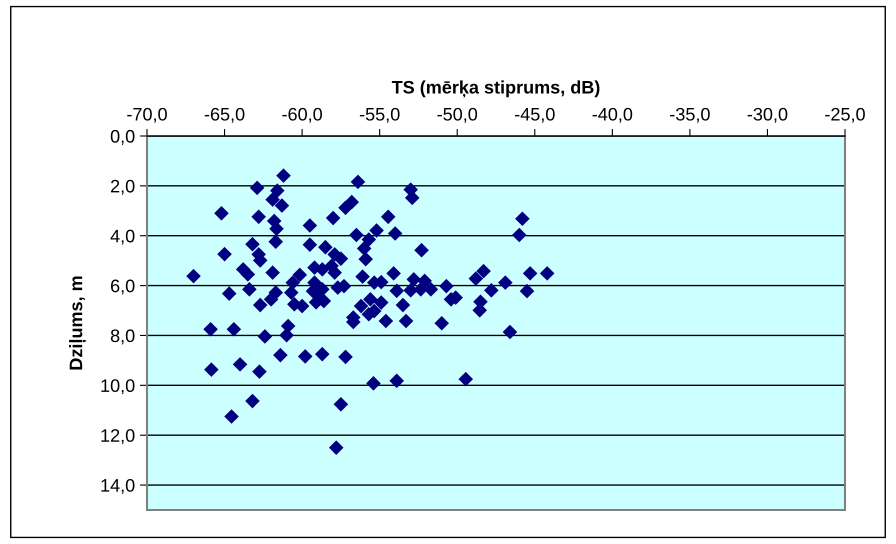 The height and width of the screenshot is (544, 896). Describe the element at coordinates (457, 115) in the screenshot. I see `x-tick-label: -50,0` at that location.